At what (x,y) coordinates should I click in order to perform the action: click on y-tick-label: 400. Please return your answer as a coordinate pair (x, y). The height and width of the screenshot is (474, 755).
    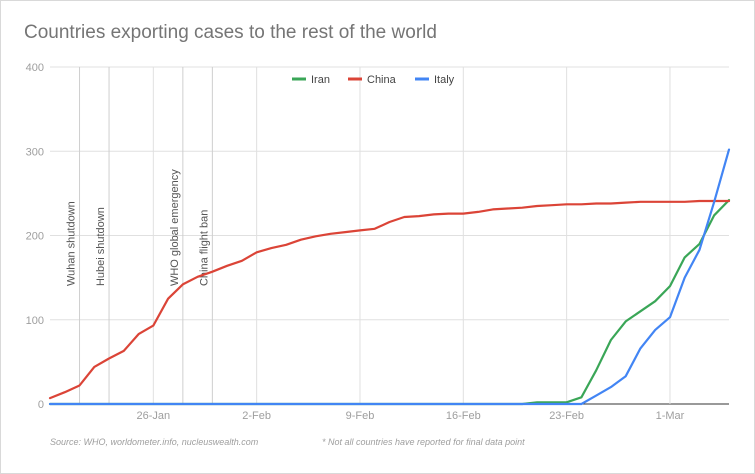
    Looking at the image, I should click on (35, 68).